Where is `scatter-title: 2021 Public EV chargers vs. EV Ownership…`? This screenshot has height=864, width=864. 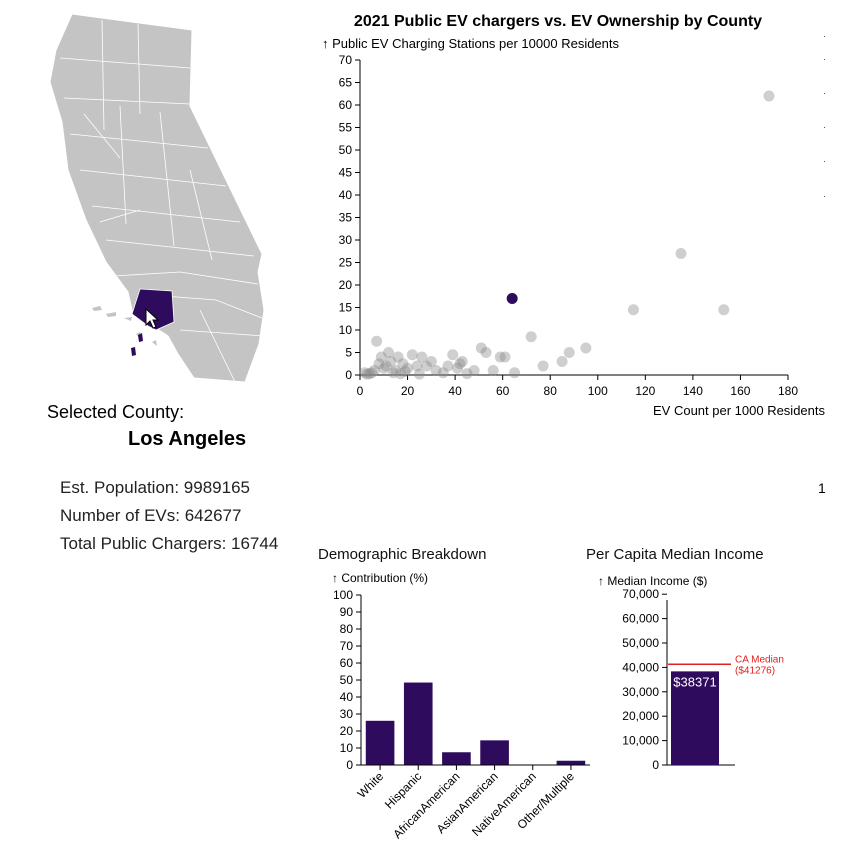 scatter-title: 2021 Public EV chargers vs. EV Ownership… is located at coordinates (558, 21).